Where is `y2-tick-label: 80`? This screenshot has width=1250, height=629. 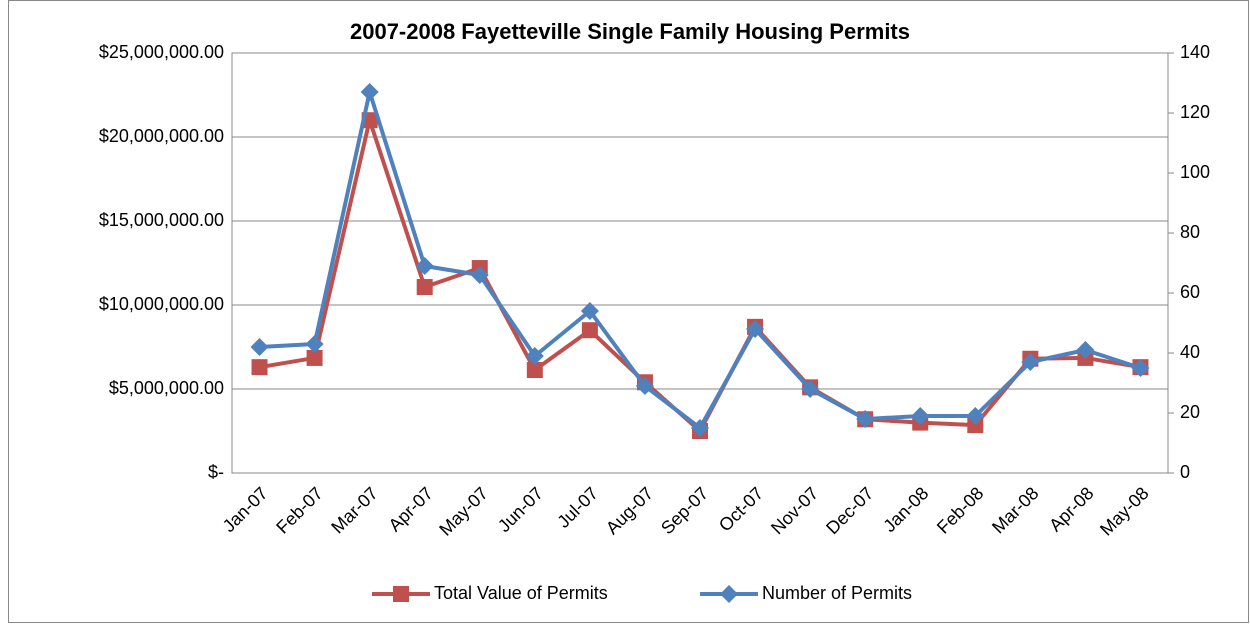
y2-tick-label: 80 is located at coordinates (1190, 232).